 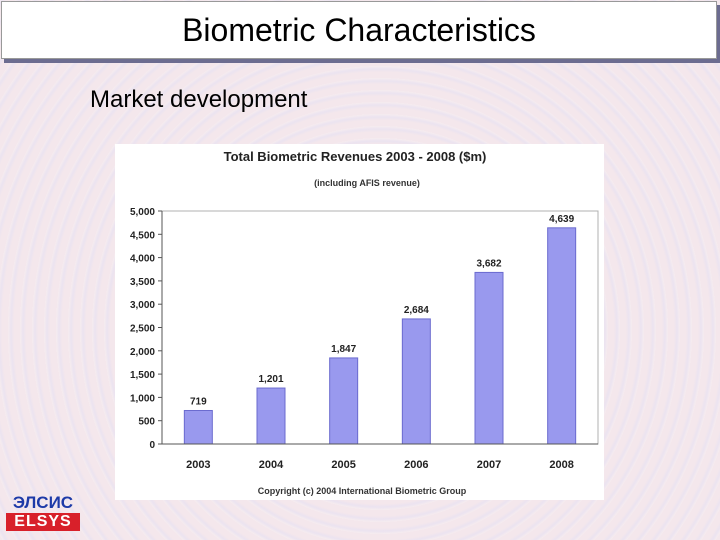 What do you see at coordinates (198, 427) in the screenshot?
I see `bar-2003` at bounding box center [198, 427].